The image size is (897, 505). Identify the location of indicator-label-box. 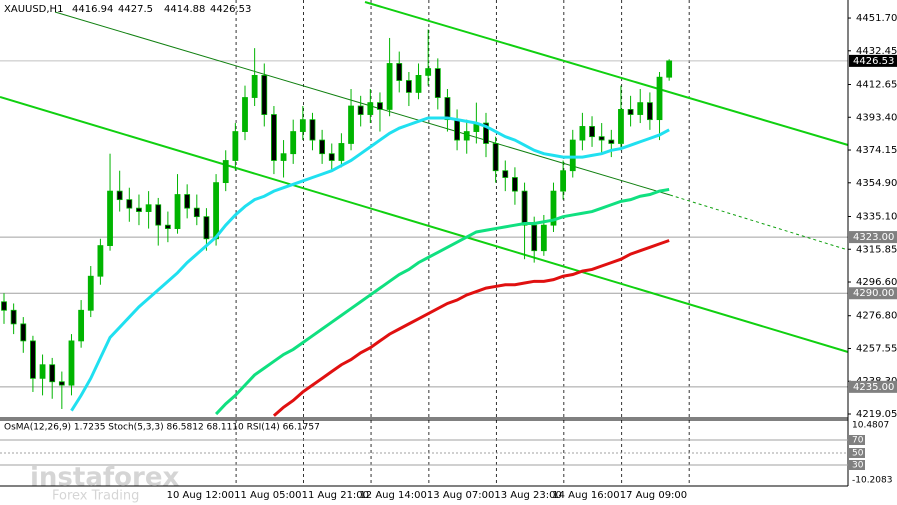
(857, 440).